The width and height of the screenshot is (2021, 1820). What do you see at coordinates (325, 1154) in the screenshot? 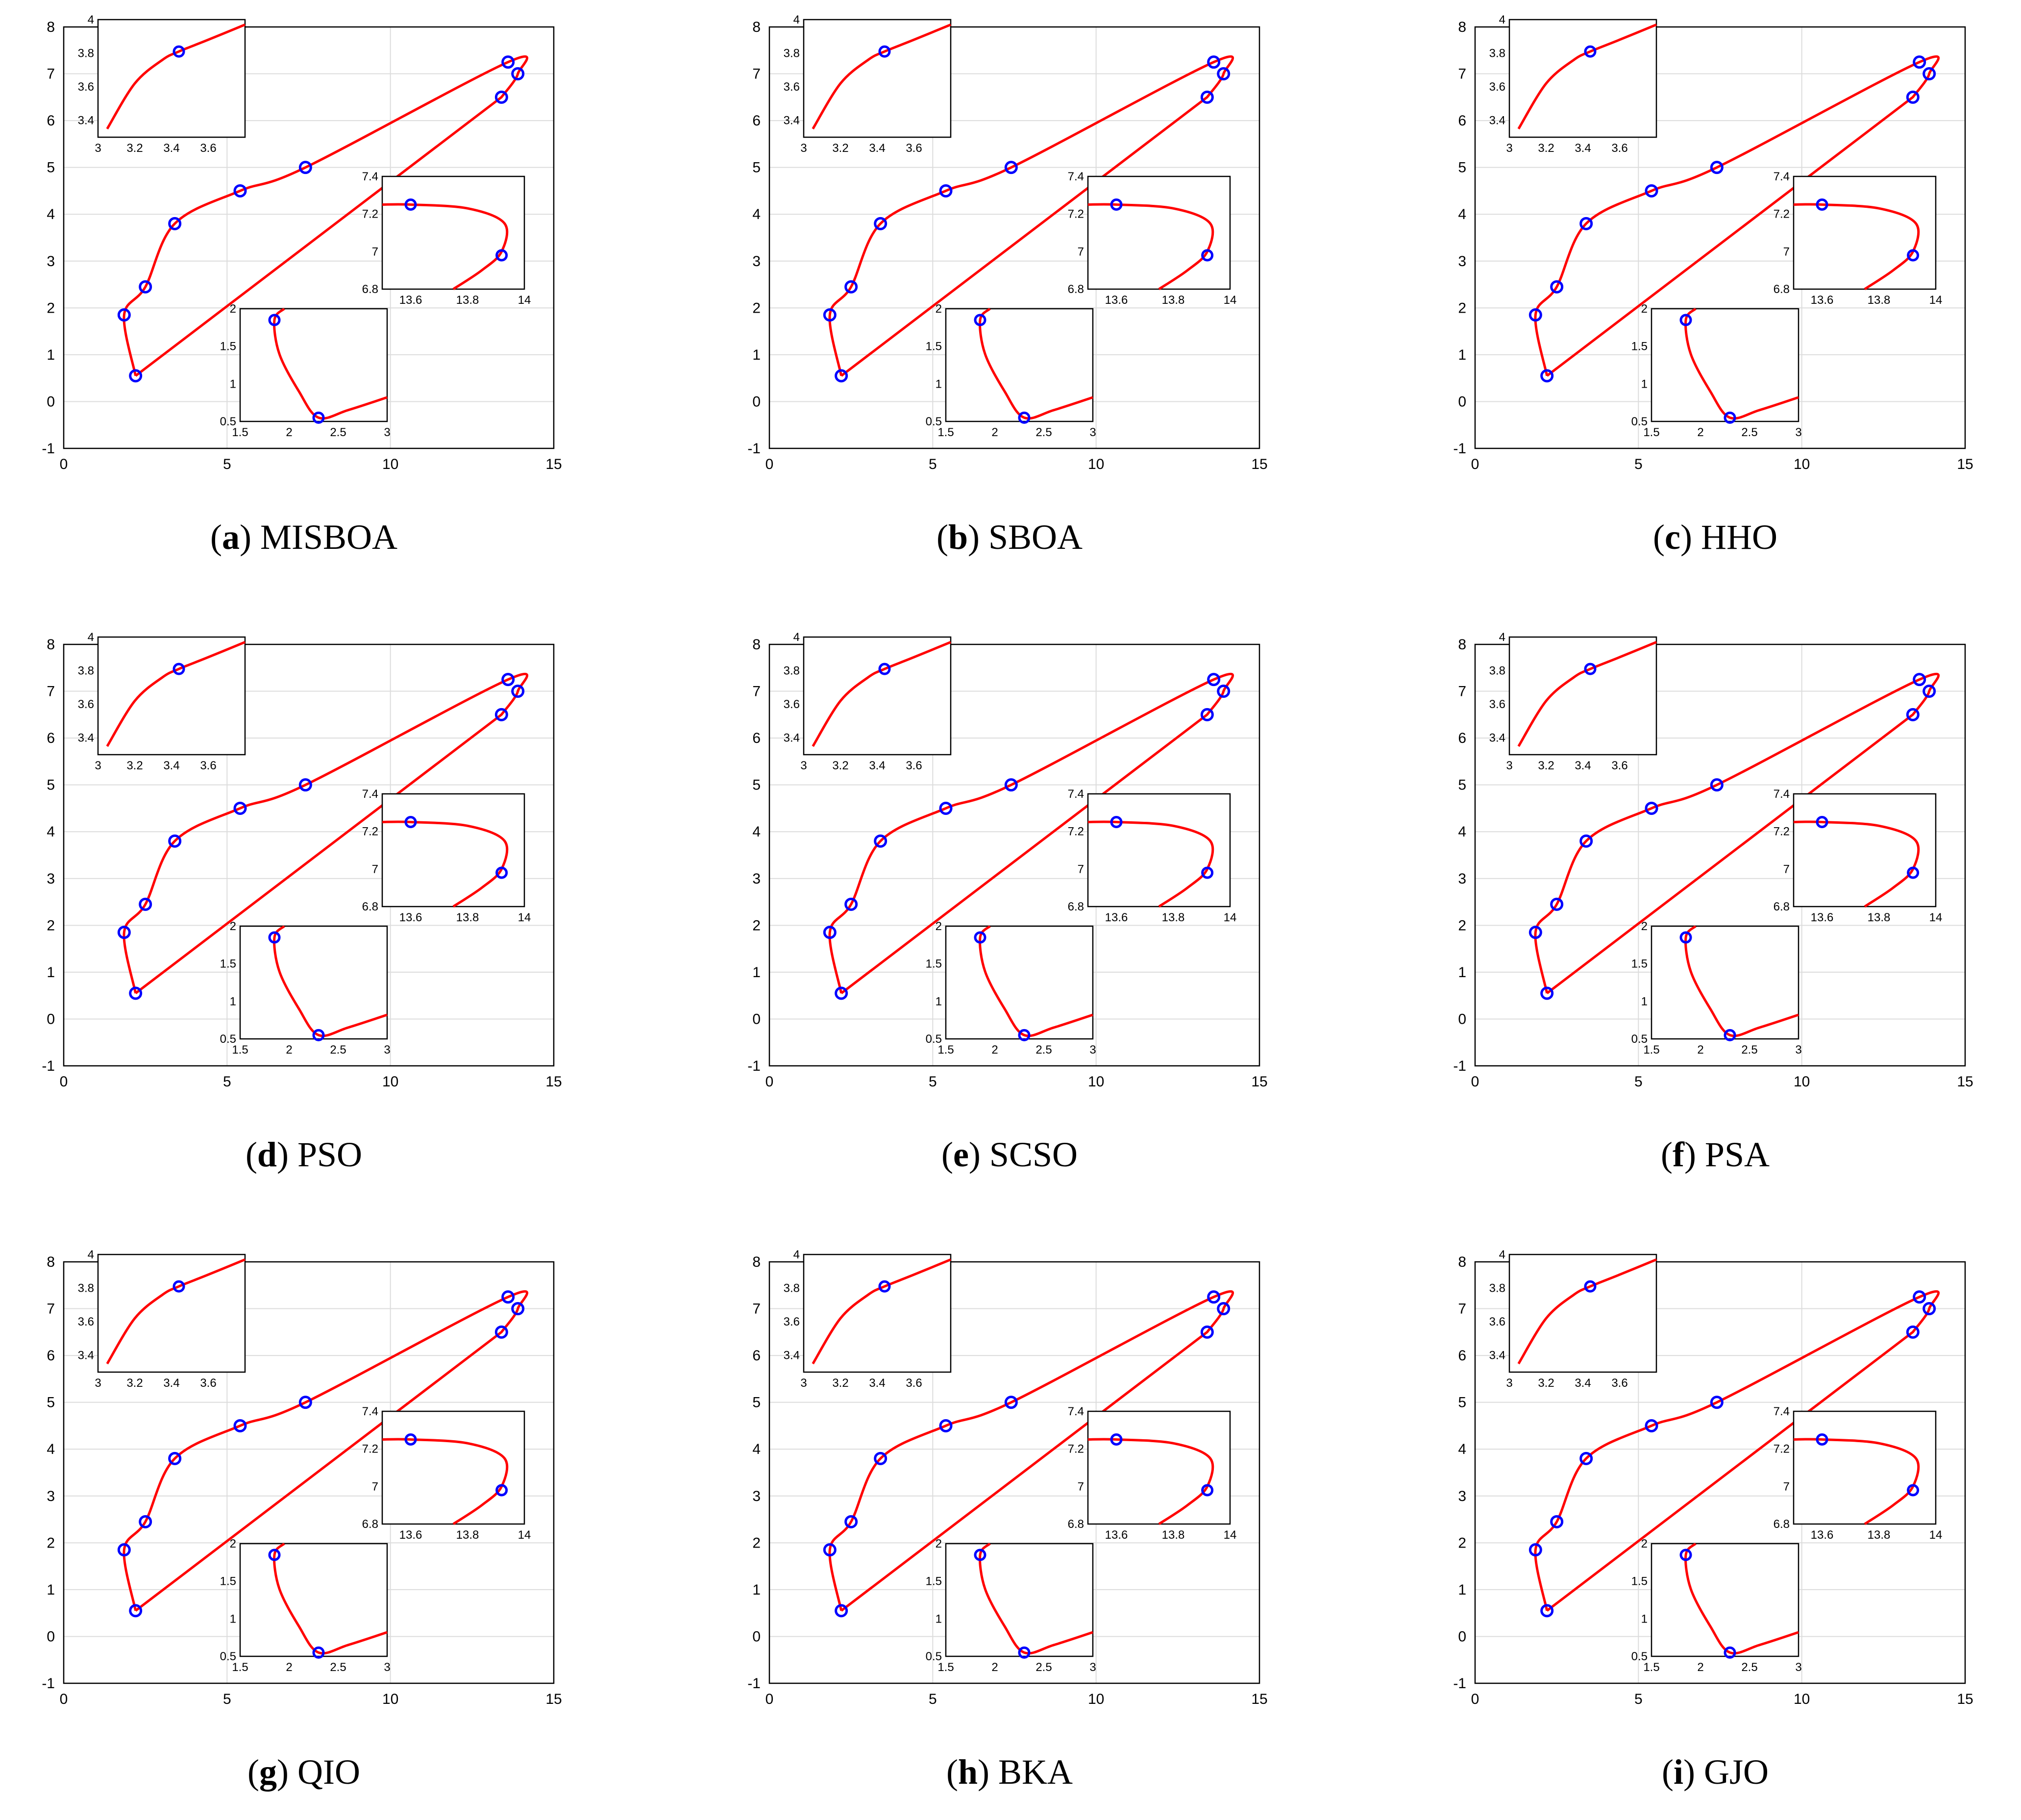
I see `caption-algorithm-name: PSO` at bounding box center [325, 1154].